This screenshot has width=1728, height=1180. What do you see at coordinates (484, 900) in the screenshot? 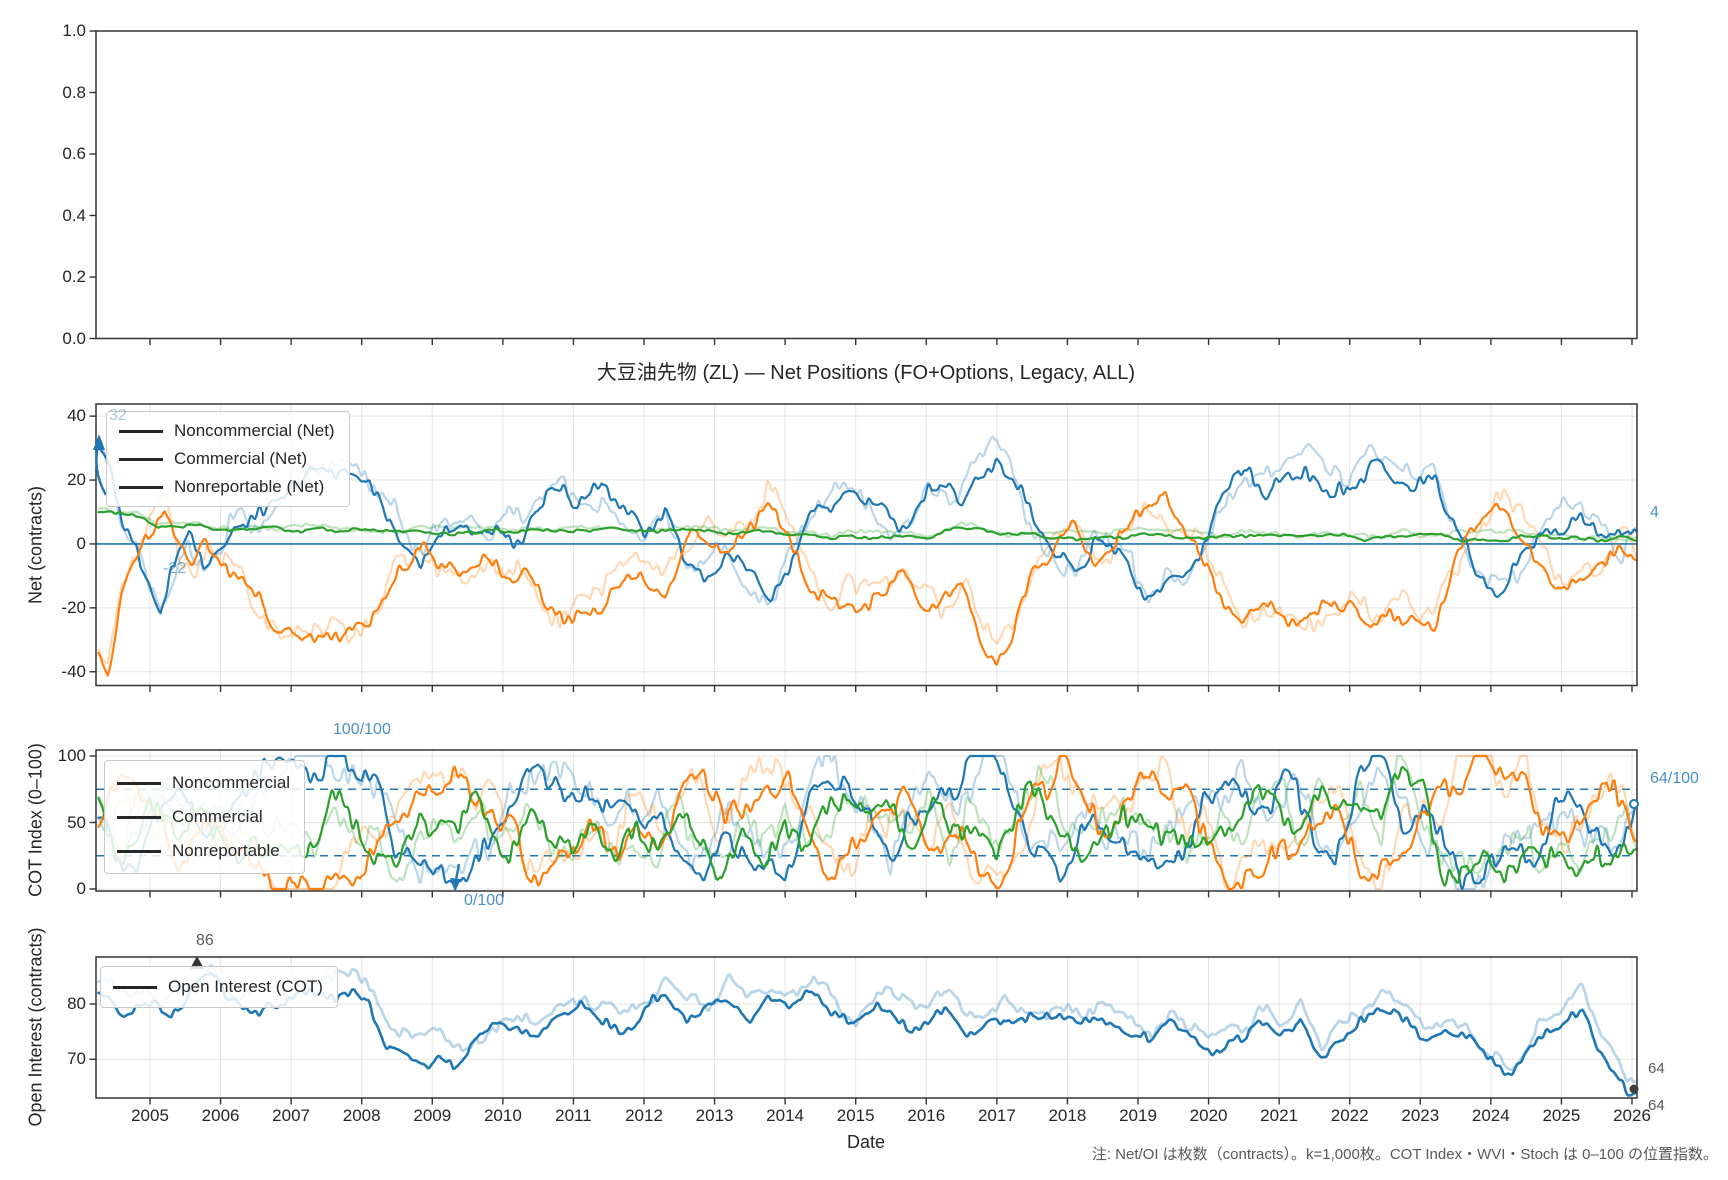
I see `annotation-cot-index-min: 0/100` at bounding box center [484, 900].